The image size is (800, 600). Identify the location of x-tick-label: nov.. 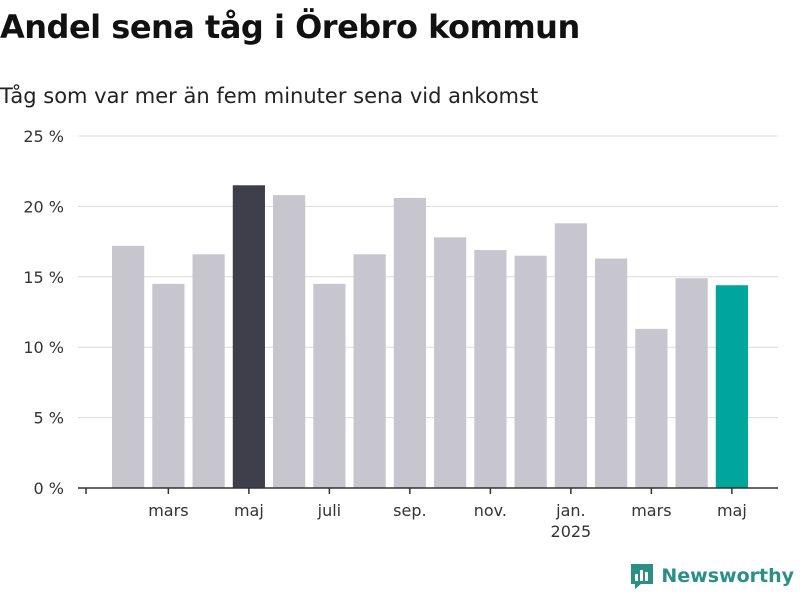
(490, 510).